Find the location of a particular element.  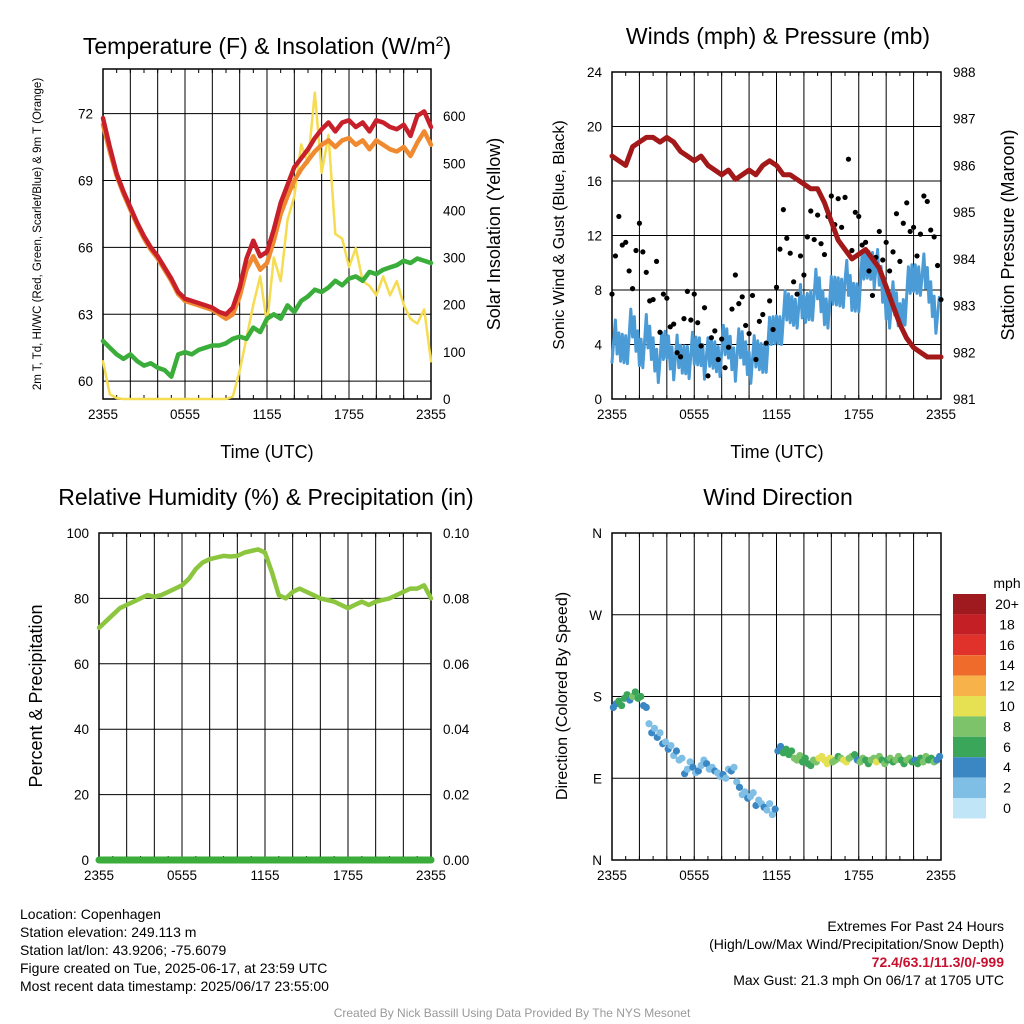

y-tick-label: S is located at coordinates (597, 697).